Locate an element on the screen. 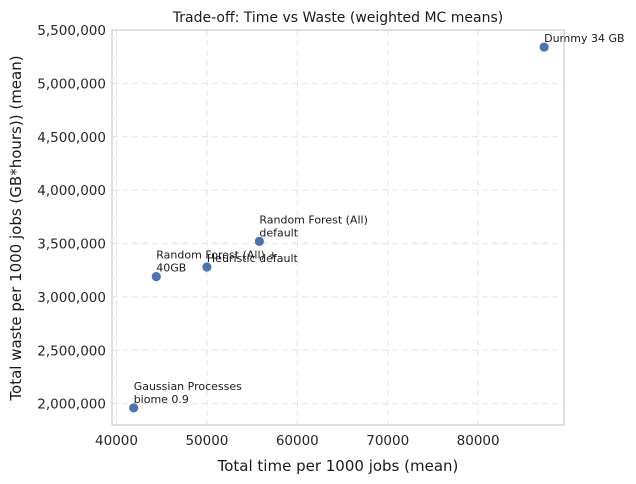 Image resolution: width=636 pixels, height=484 pixels. x-tick-labels: 40000 50000 60000 70000 80000 is located at coordinates (297, 441).